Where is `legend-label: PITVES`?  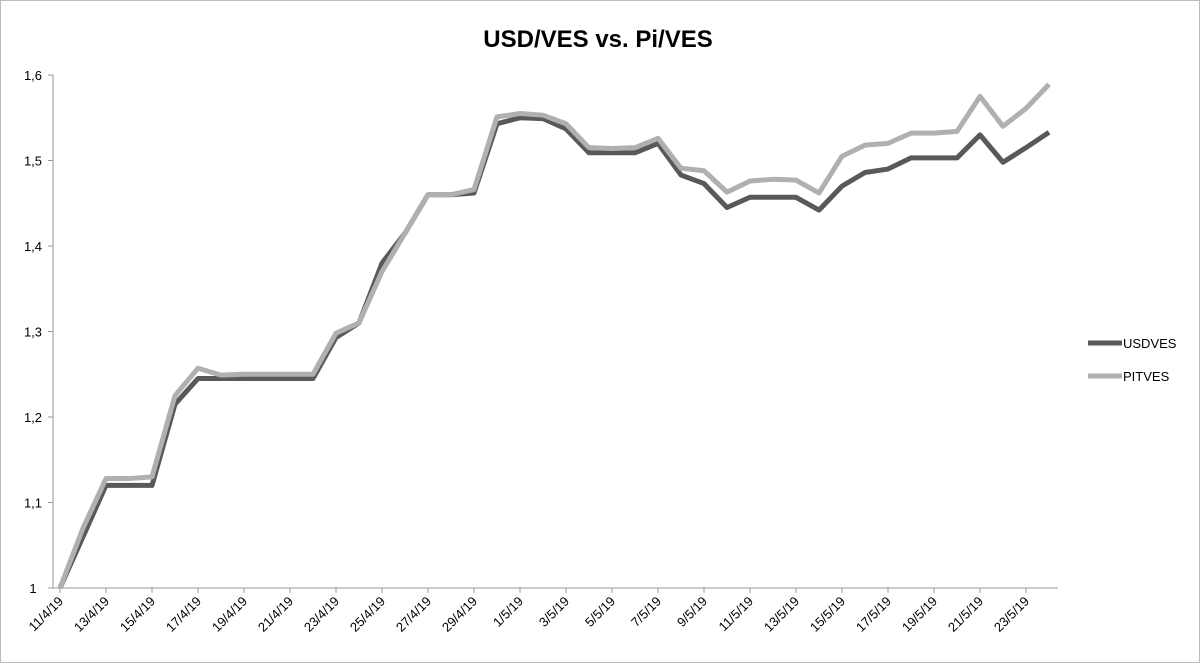
legend-label: PITVES is located at coordinates (1146, 376).